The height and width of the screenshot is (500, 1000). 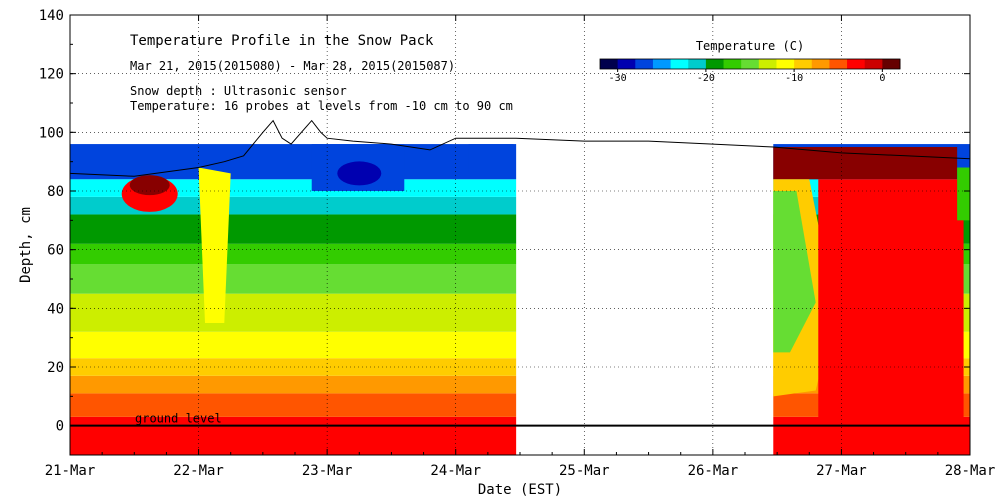 What do you see at coordinates (882, 78) in the screenshot?
I see `colorbar-tick-label: 0` at bounding box center [882, 78].